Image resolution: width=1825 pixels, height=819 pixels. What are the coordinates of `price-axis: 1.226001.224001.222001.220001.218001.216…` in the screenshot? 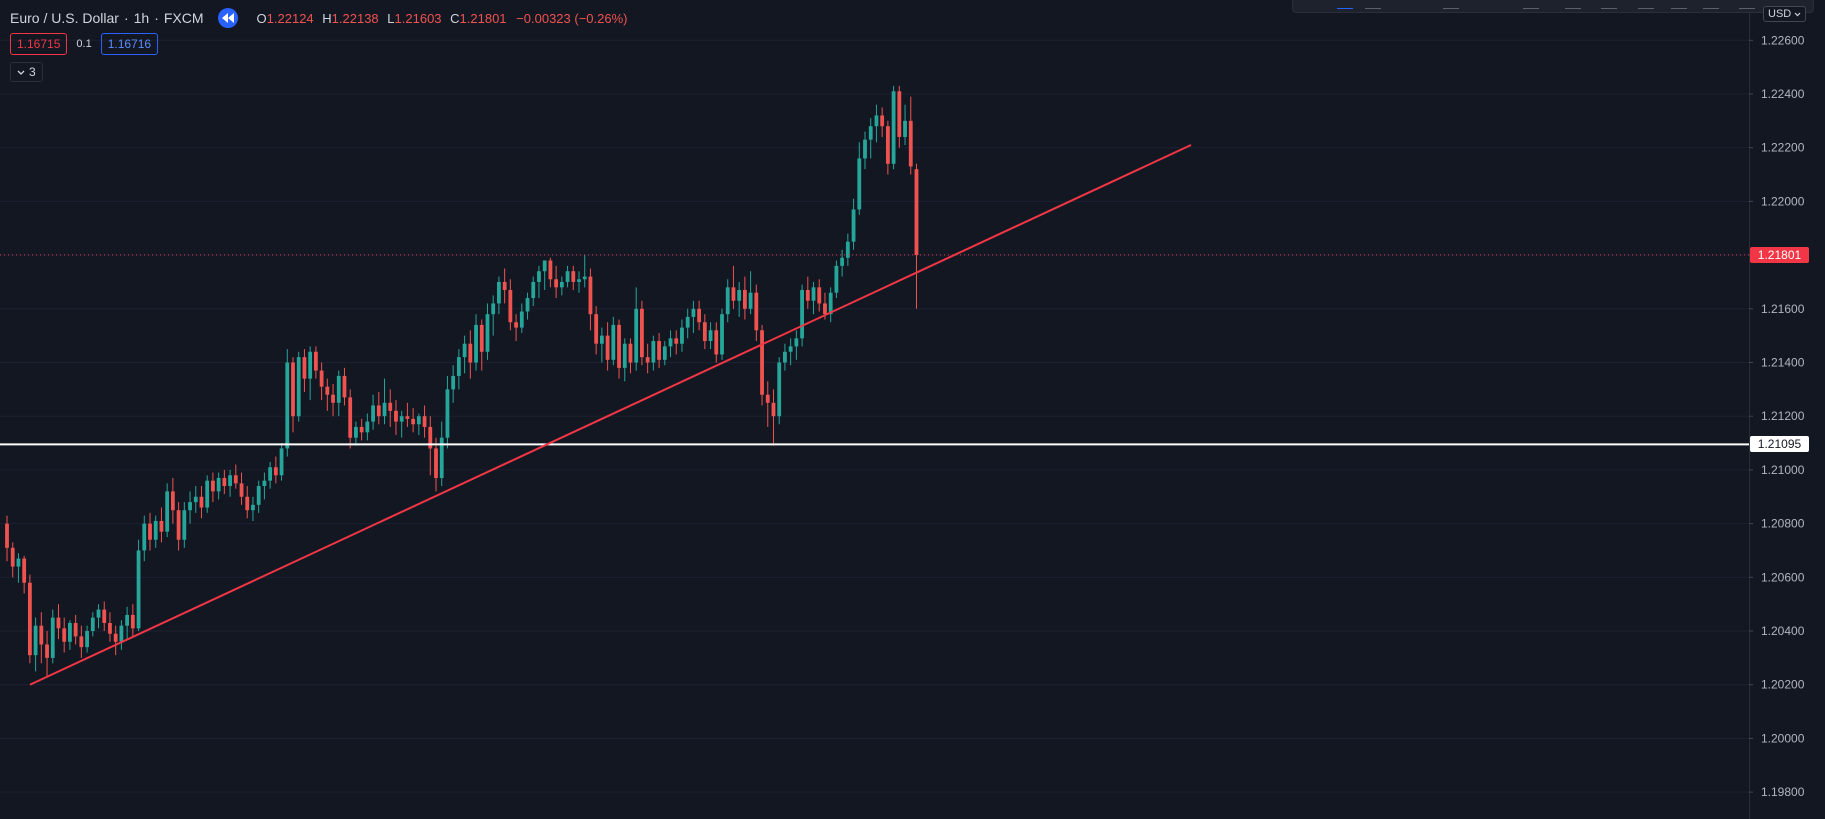 It's located at (1777, 416).